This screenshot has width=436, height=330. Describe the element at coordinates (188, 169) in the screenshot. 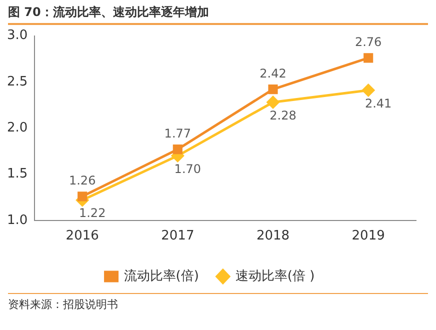

I see `data-label: 1.70` at that location.